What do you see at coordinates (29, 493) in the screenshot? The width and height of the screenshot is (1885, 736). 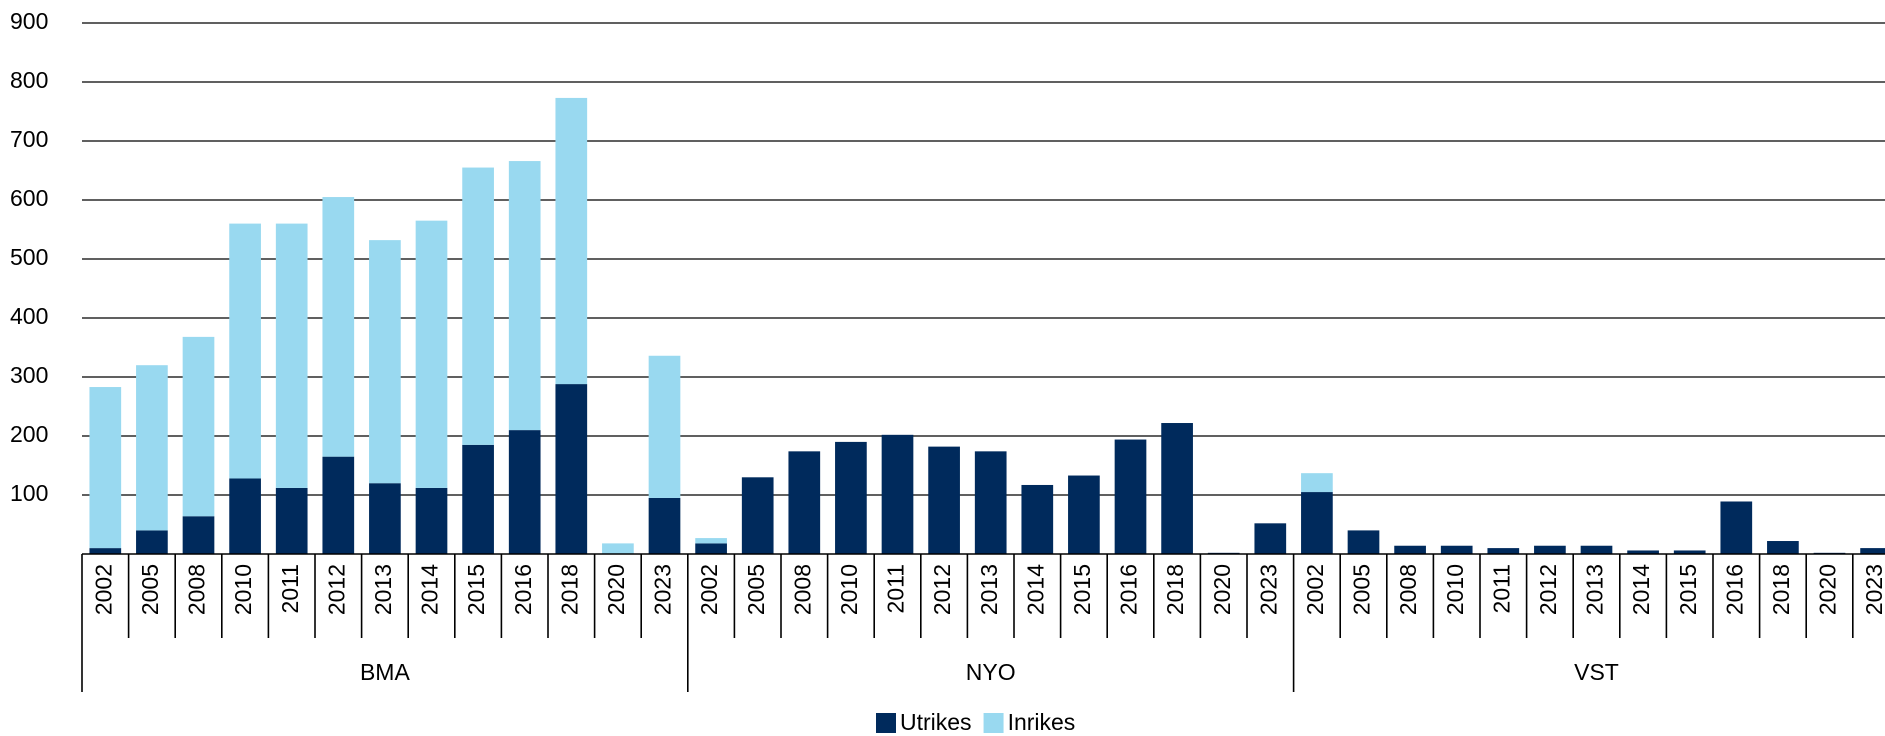 I see `y-tick-label: 100` at bounding box center [29, 493].